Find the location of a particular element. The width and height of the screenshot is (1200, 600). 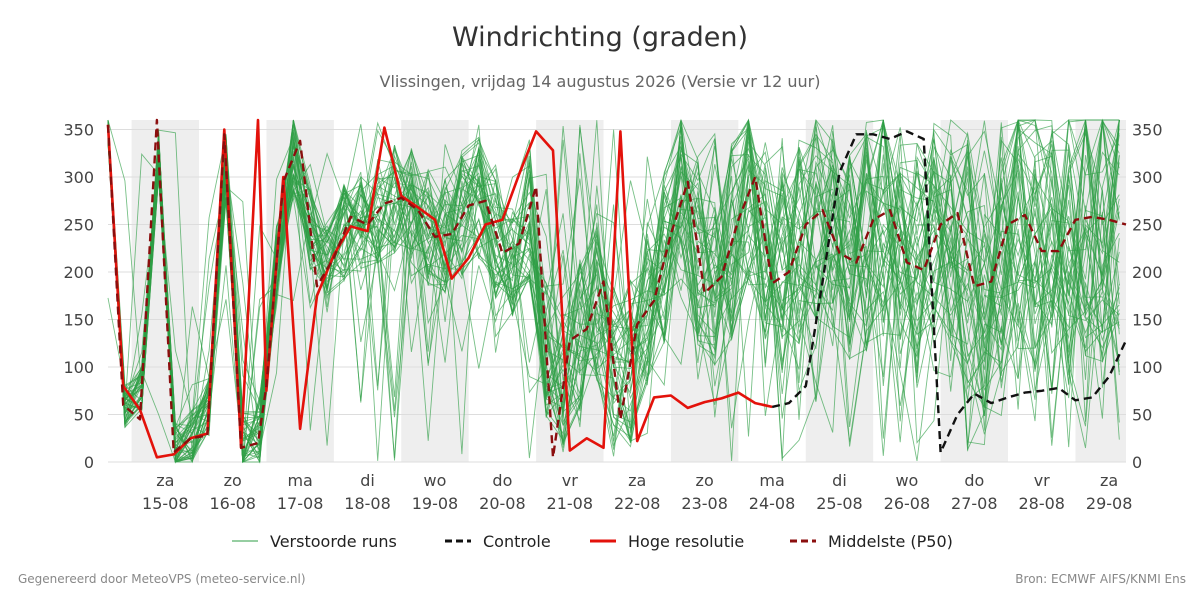

legend-label: Verstoorde runs is located at coordinates (333, 541).